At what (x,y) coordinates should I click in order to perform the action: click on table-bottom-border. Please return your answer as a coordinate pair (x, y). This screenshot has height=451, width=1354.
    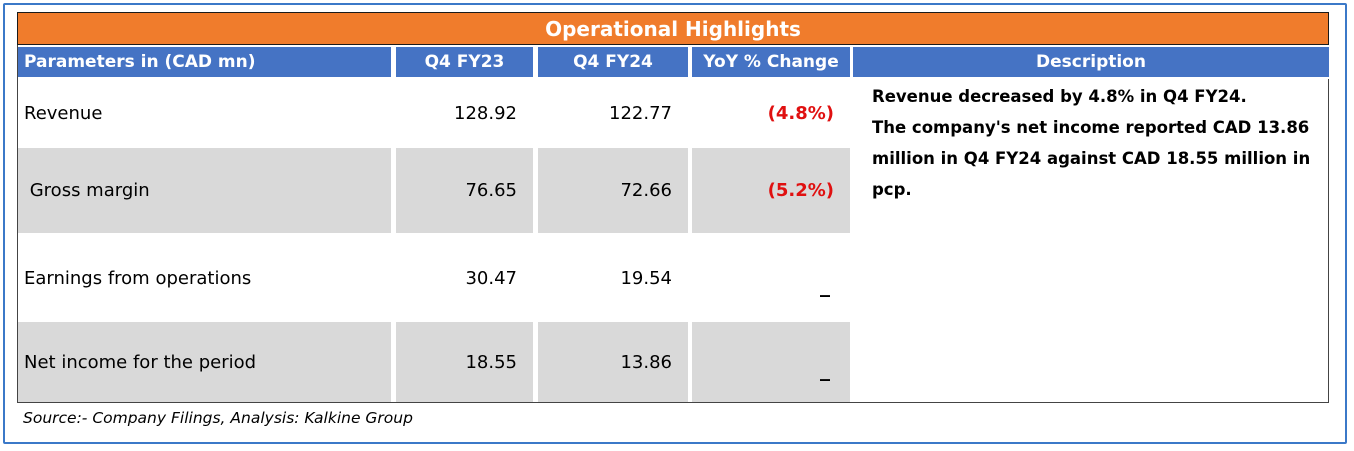
    Looking at the image, I should click on (673, 402).